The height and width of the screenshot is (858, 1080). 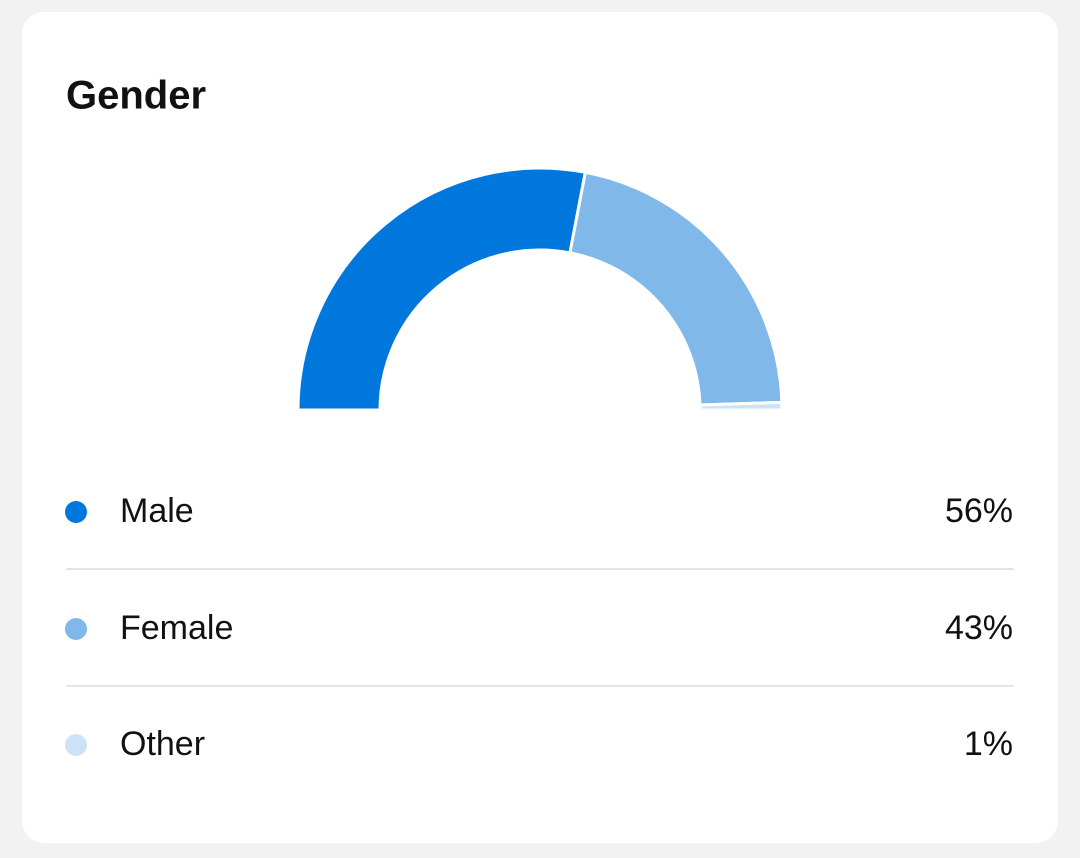 What do you see at coordinates (157, 511) in the screenshot?
I see `legend-label: Male` at bounding box center [157, 511].